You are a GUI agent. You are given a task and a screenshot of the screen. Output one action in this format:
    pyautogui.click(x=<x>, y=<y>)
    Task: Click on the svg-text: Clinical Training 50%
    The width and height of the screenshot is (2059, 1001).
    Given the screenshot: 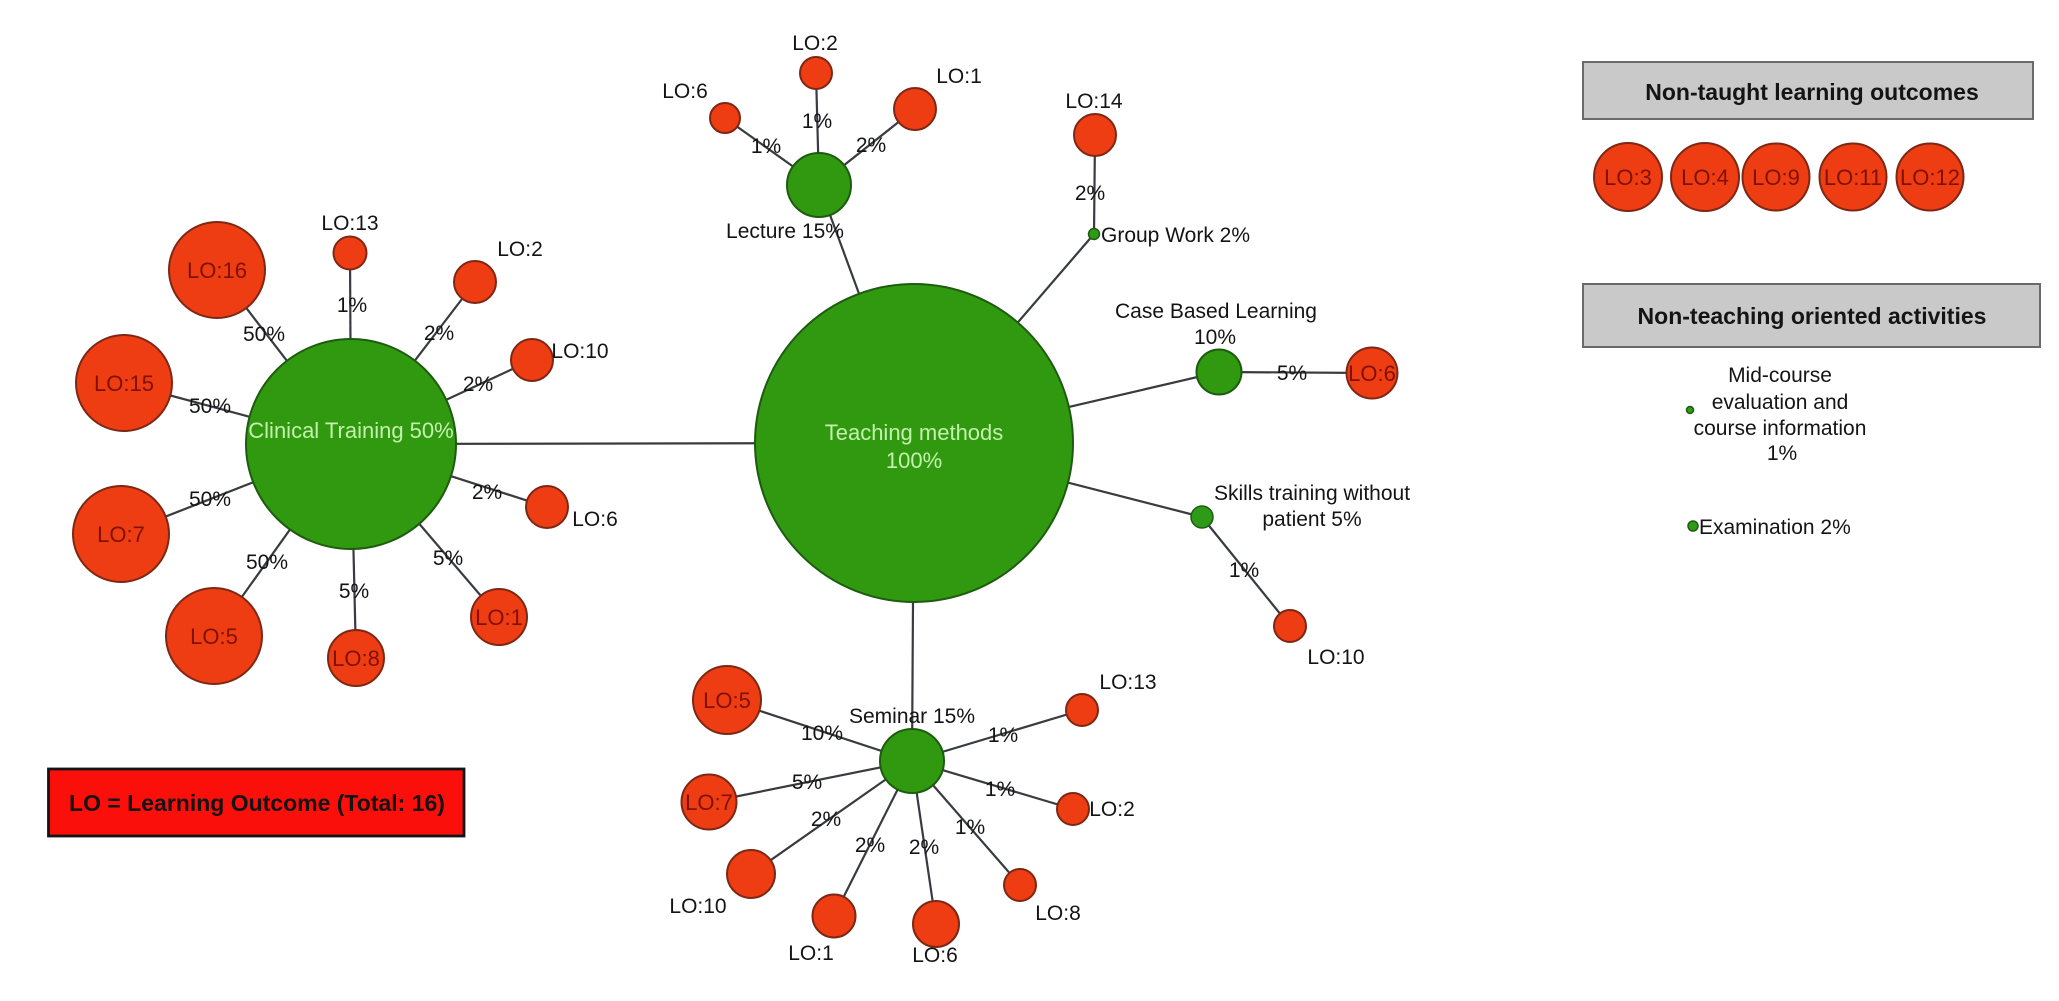 What is the action you would take?
    pyautogui.click(x=350, y=430)
    